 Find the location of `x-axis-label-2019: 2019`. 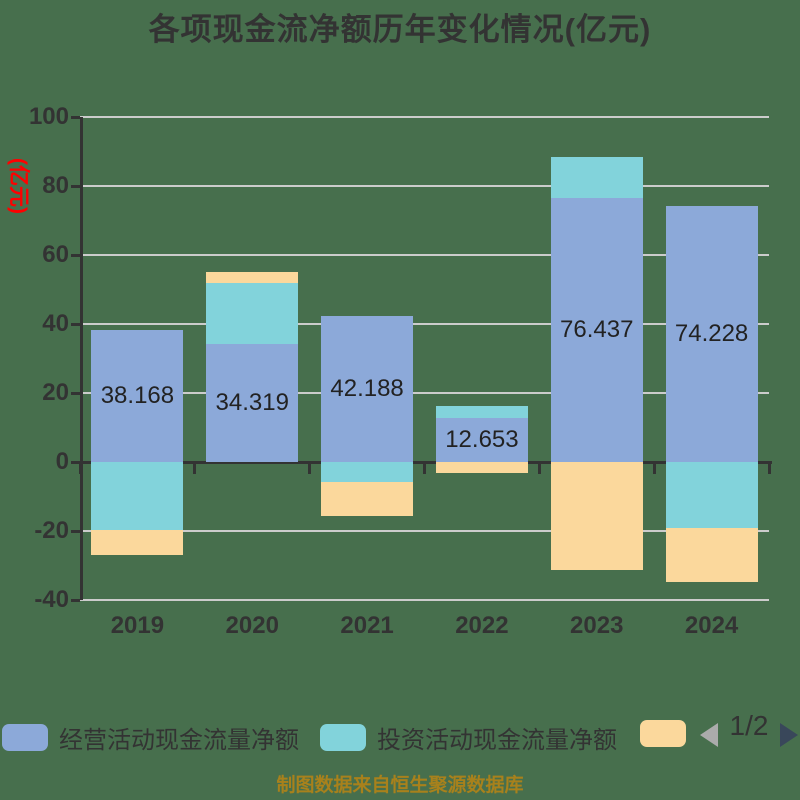

x-axis-label-2019: 2019 is located at coordinates (137, 625).